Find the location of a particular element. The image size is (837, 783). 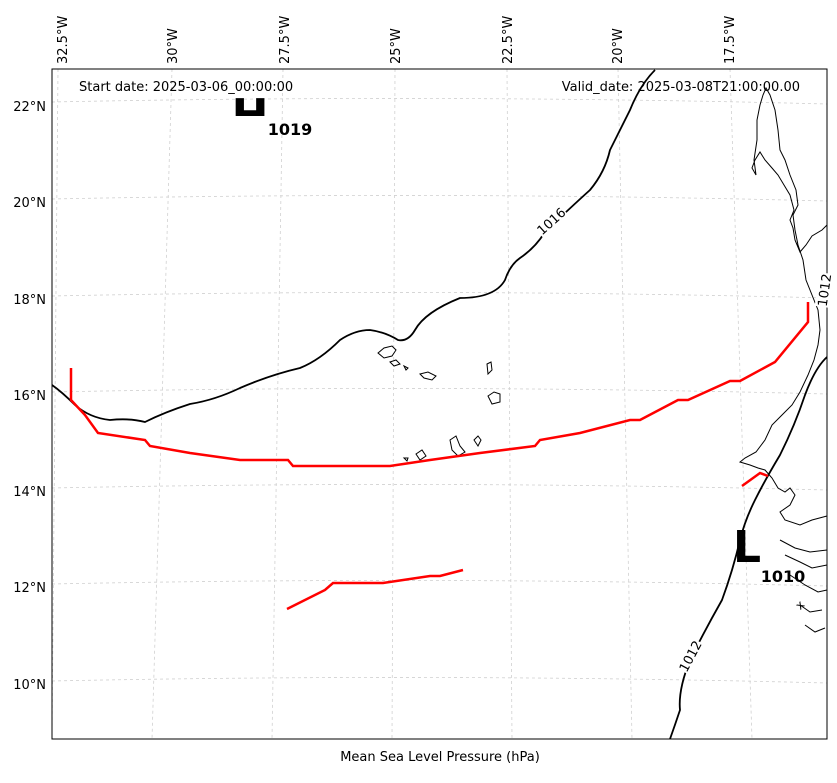

meridian-27-5w is located at coordinates (277, 404).